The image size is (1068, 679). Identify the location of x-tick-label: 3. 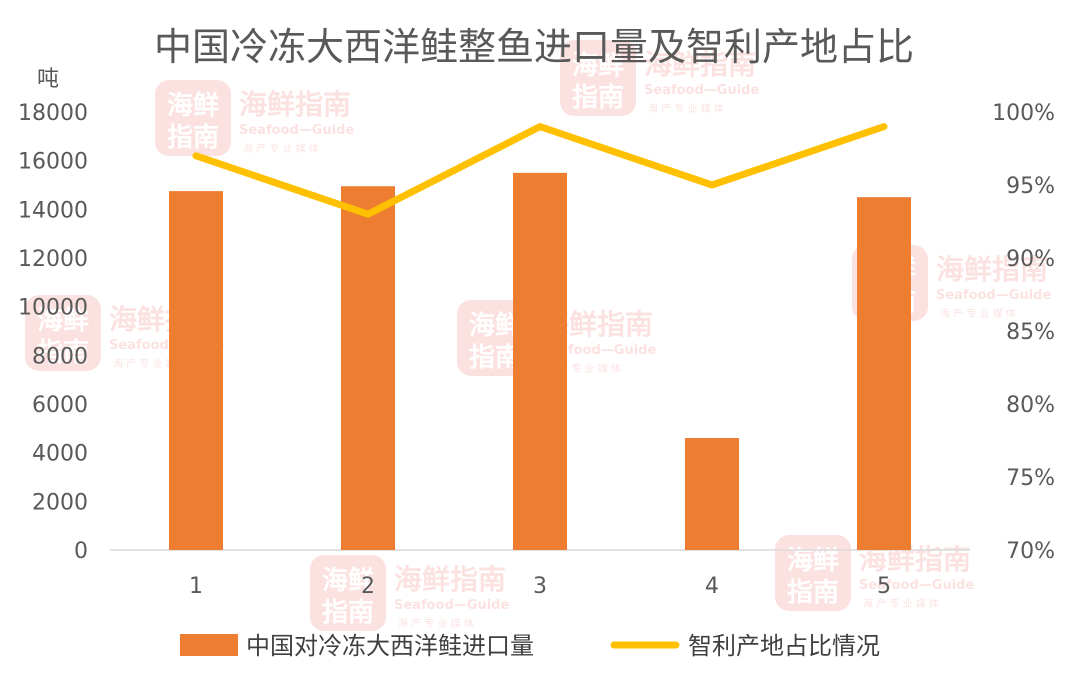
(540, 586).